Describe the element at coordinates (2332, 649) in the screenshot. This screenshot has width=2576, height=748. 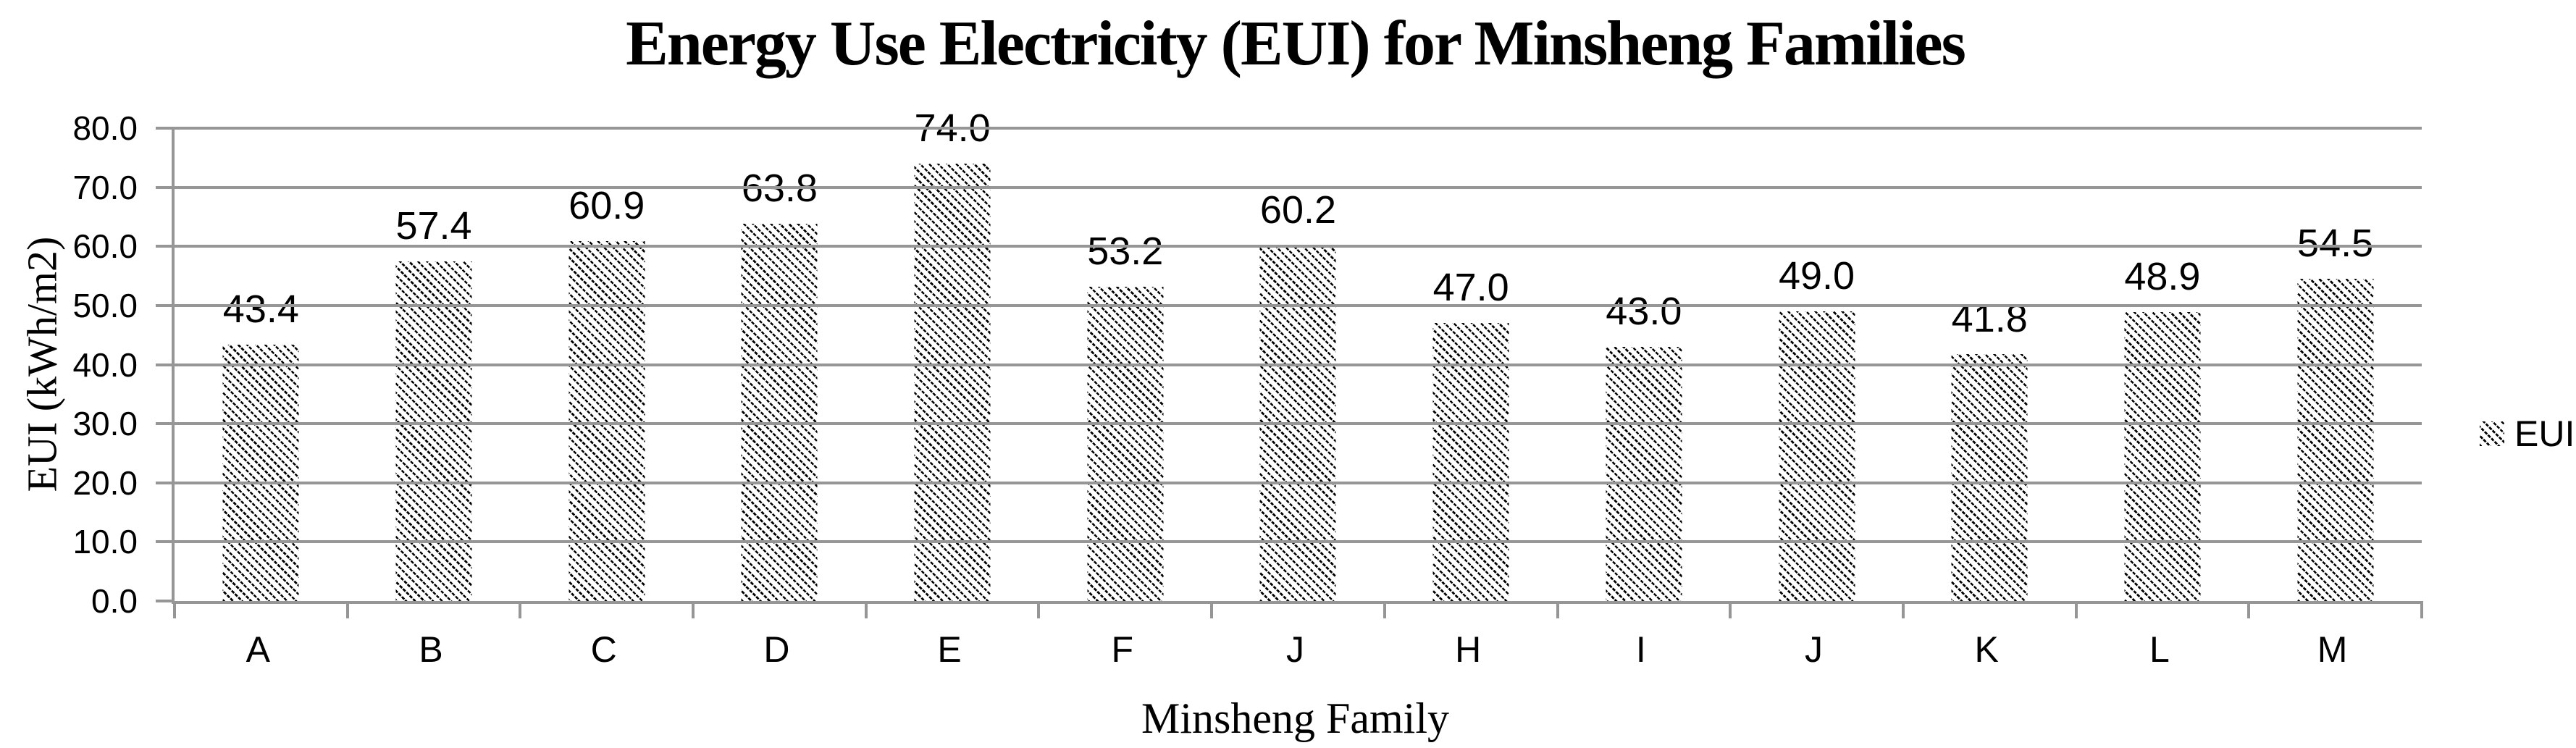
I see `category-label: M` at that location.